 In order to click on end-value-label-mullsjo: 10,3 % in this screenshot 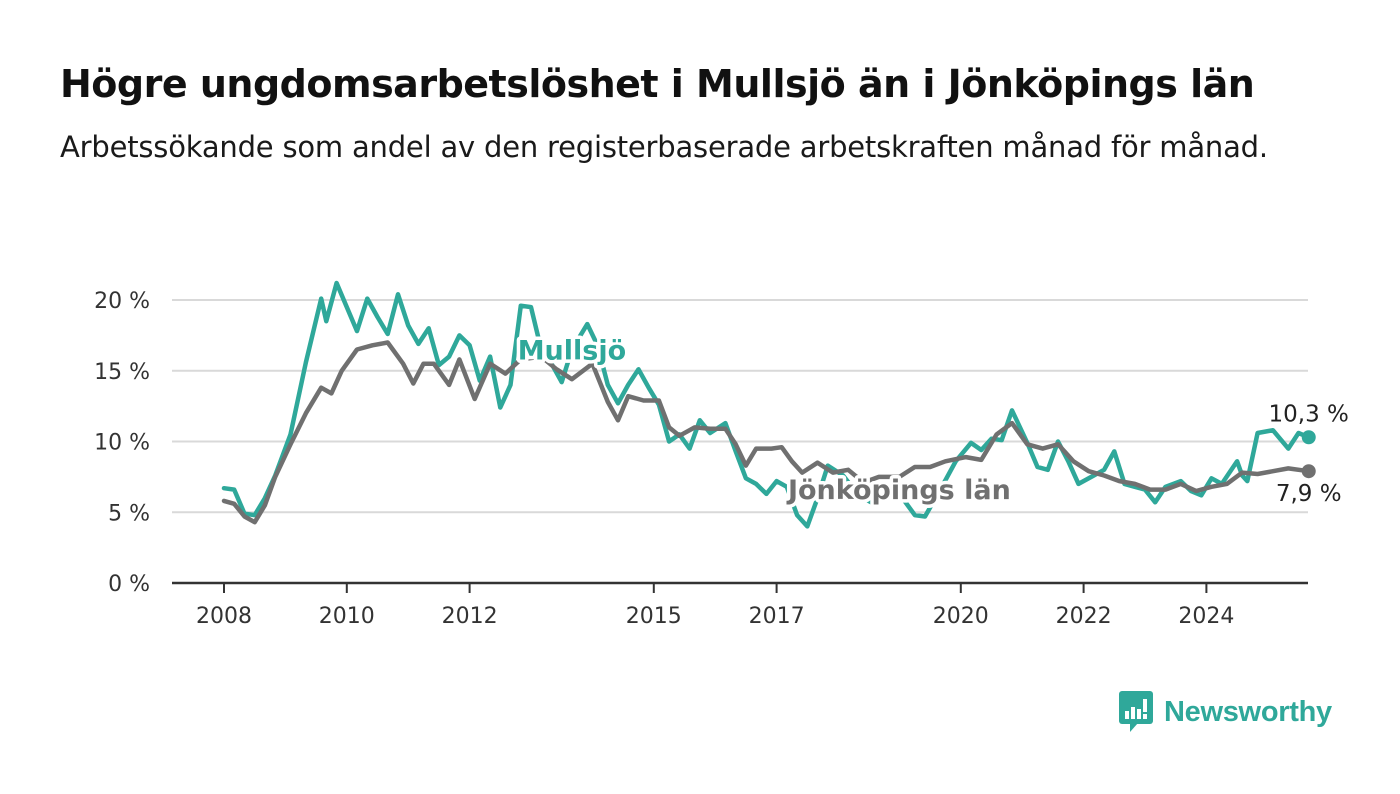, I will do `click(1309, 414)`.